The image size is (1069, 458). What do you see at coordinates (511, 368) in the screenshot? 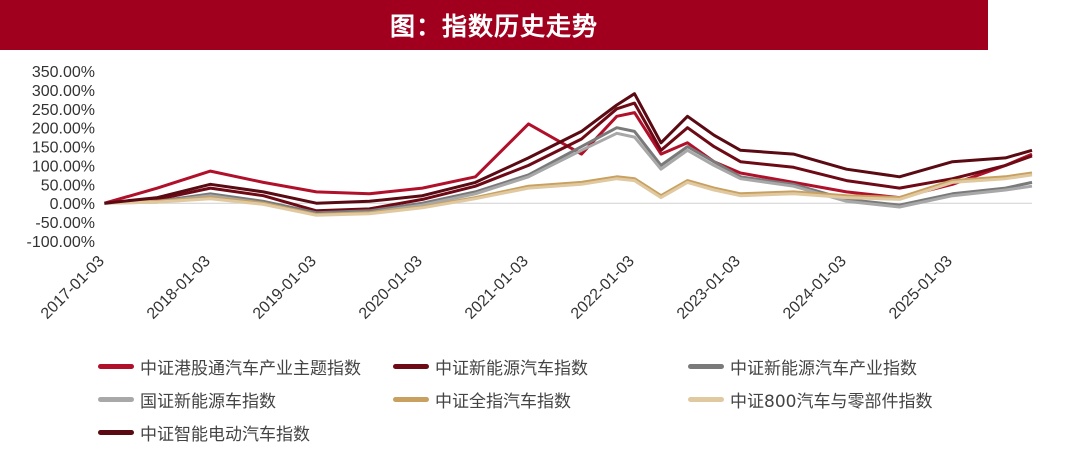
I see `legend-label: 中证新能源汽车指数` at bounding box center [511, 368].